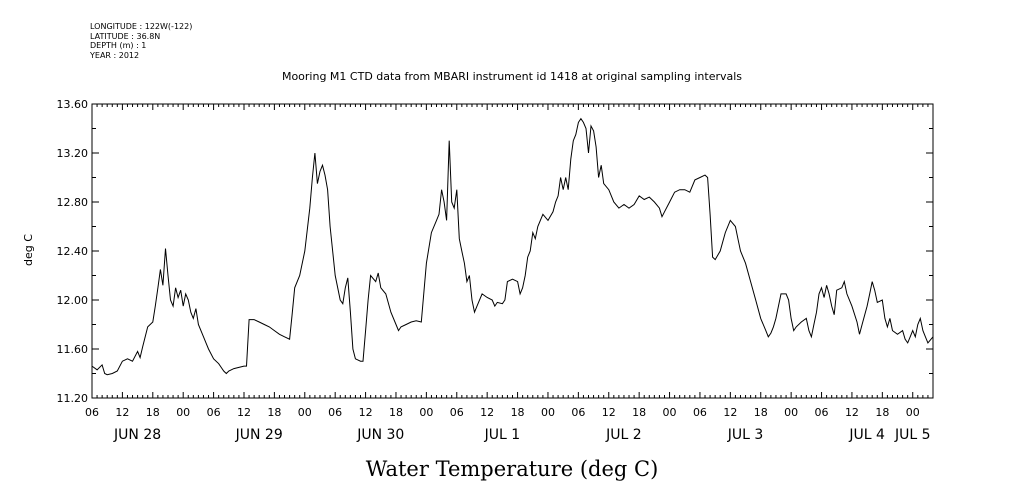 The width and height of the screenshot is (1009, 504). What do you see at coordinates (912, 435) in the screenshot?
I see `day-label: JUL 5` at bounding box center [912, 435].